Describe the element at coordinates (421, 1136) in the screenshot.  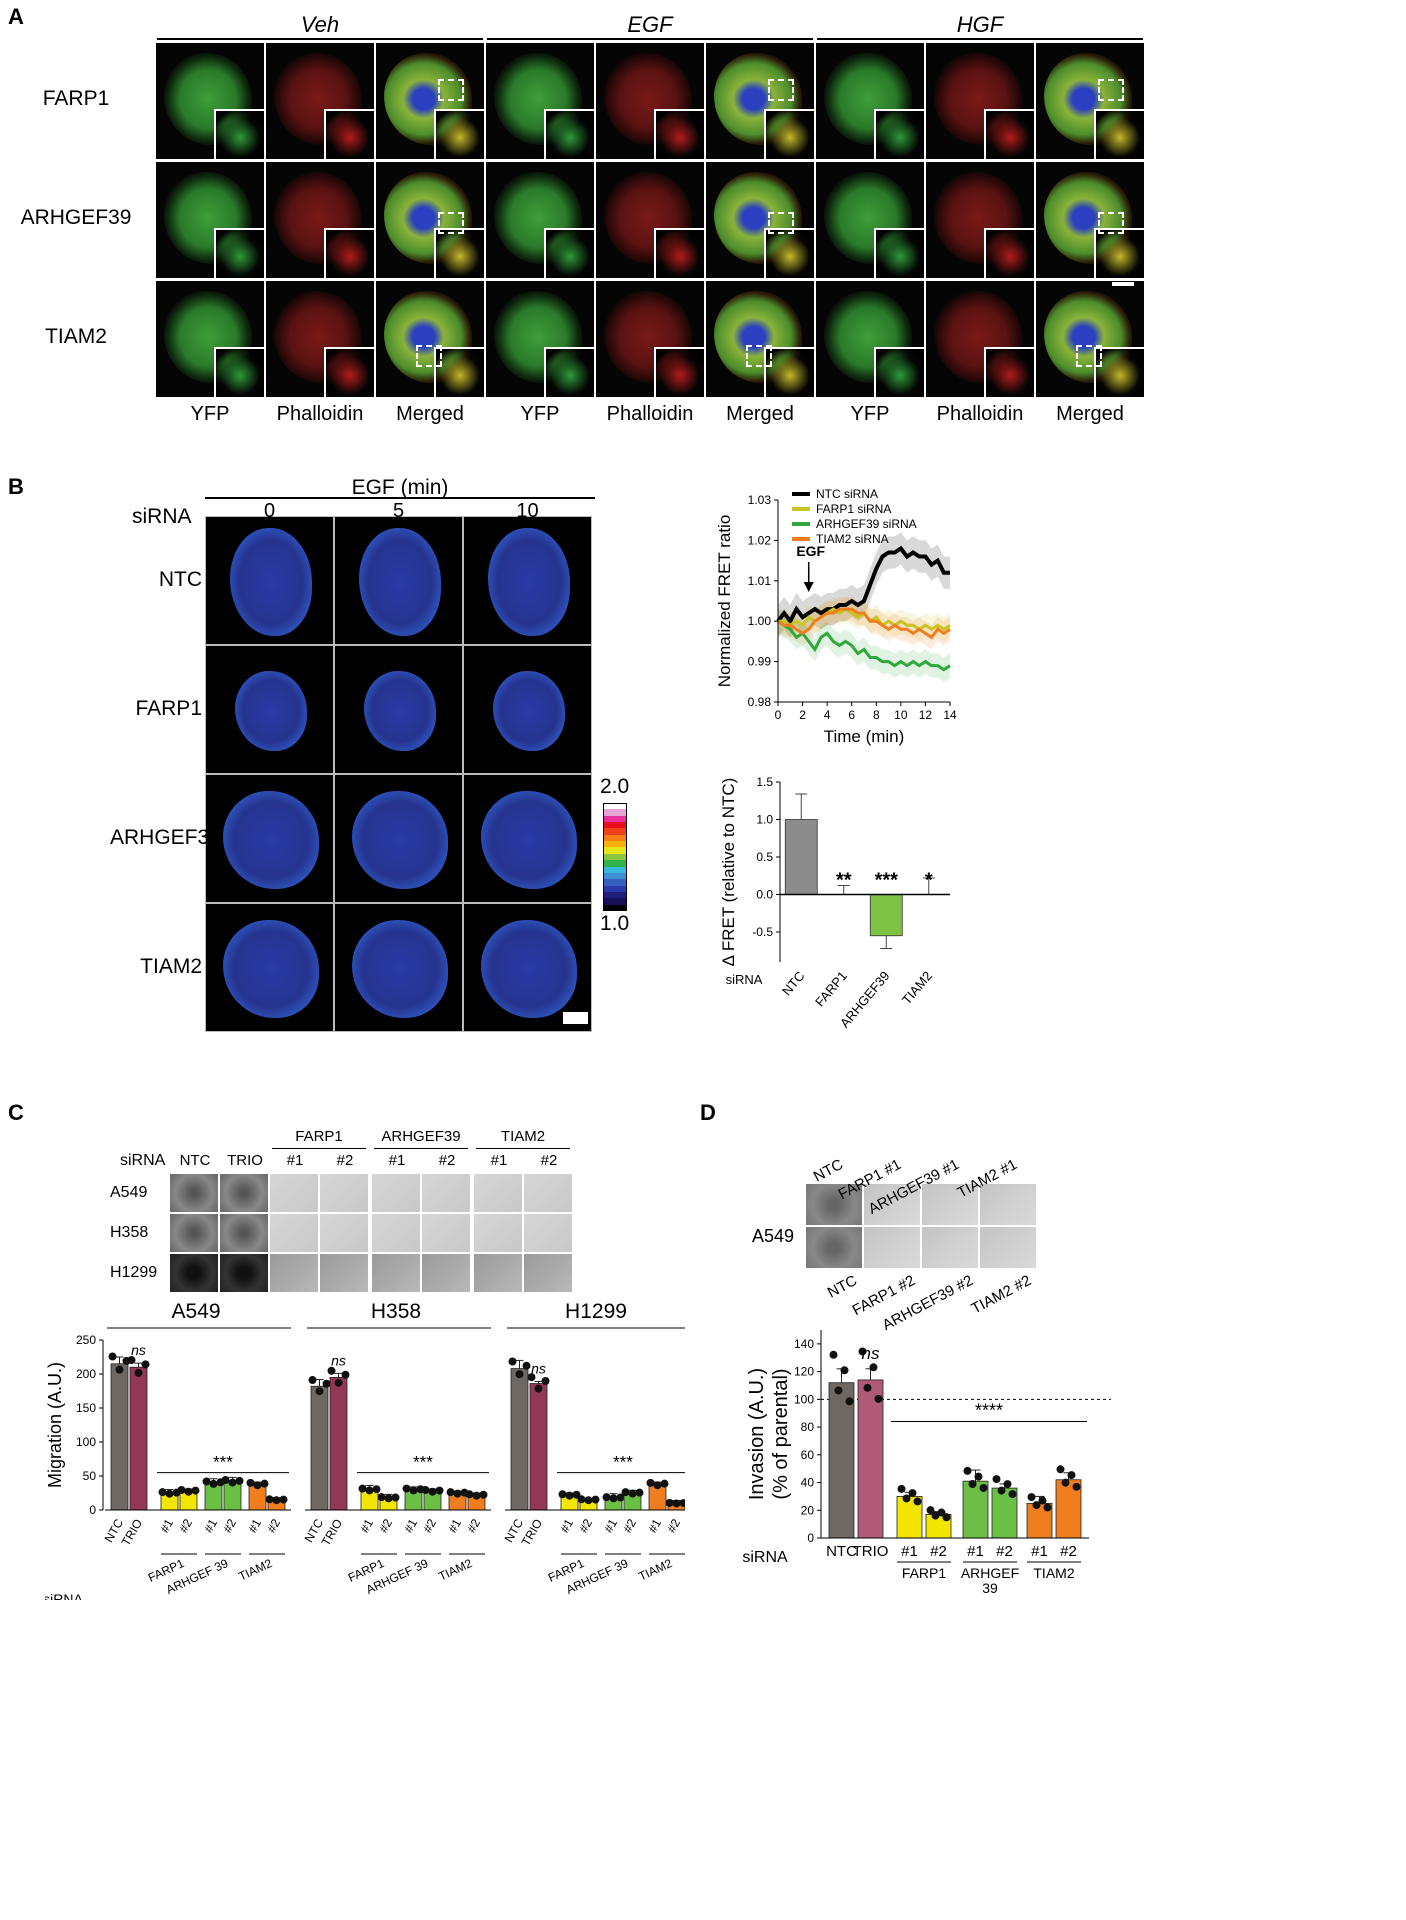
I see `panel-c-group-1: ARHGEF39` at that location.